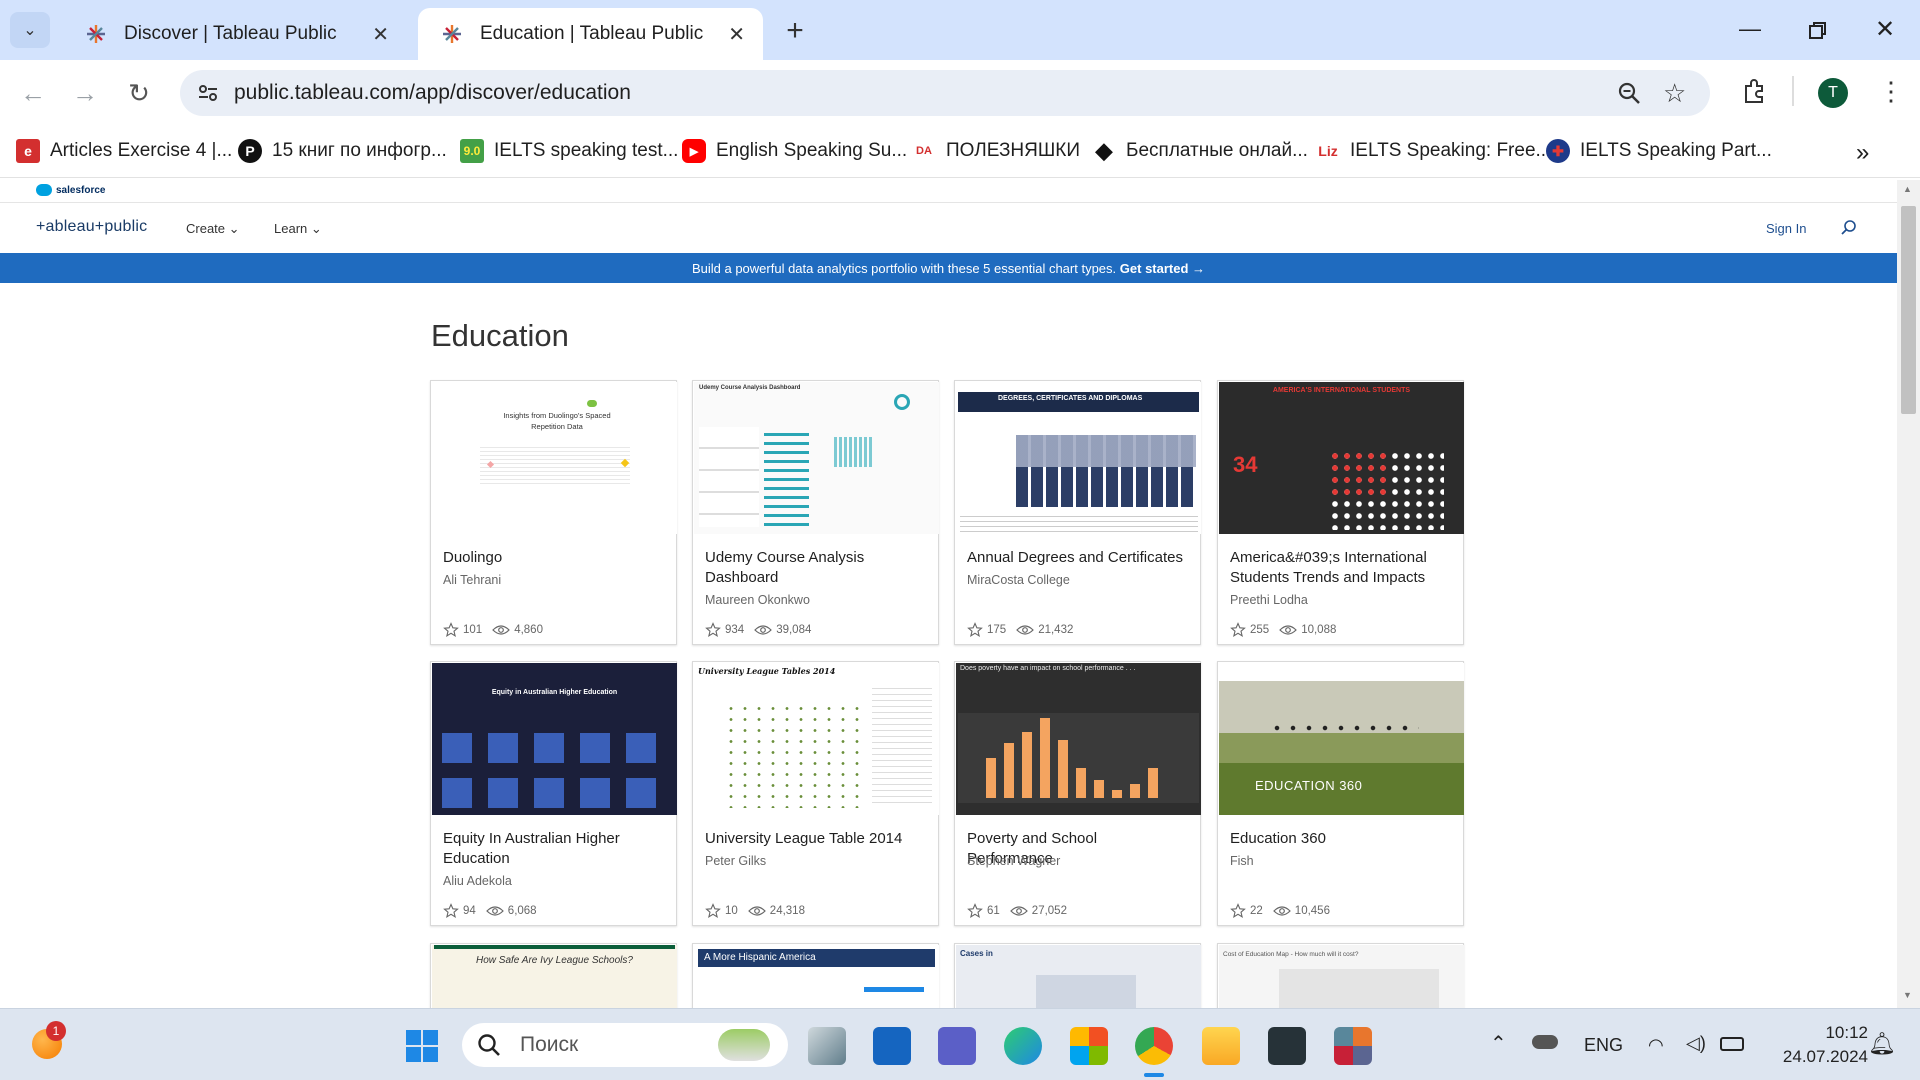  What do you see at coordinates (1032, 848) in the screenshot?
I see `viz-title: Poverty and School Performance` at bounding box center [1032, 848].